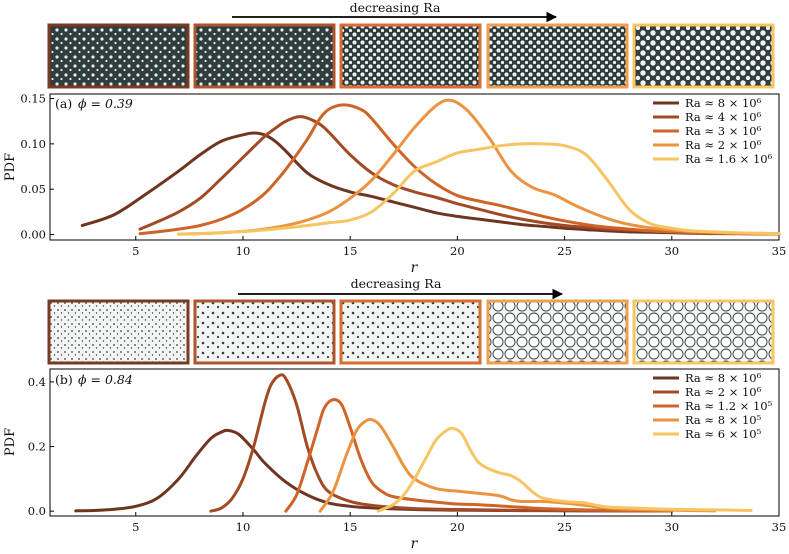 This screenshot has width=789, height=554. I want to click on xlabel-b: r, so click(415, 544).